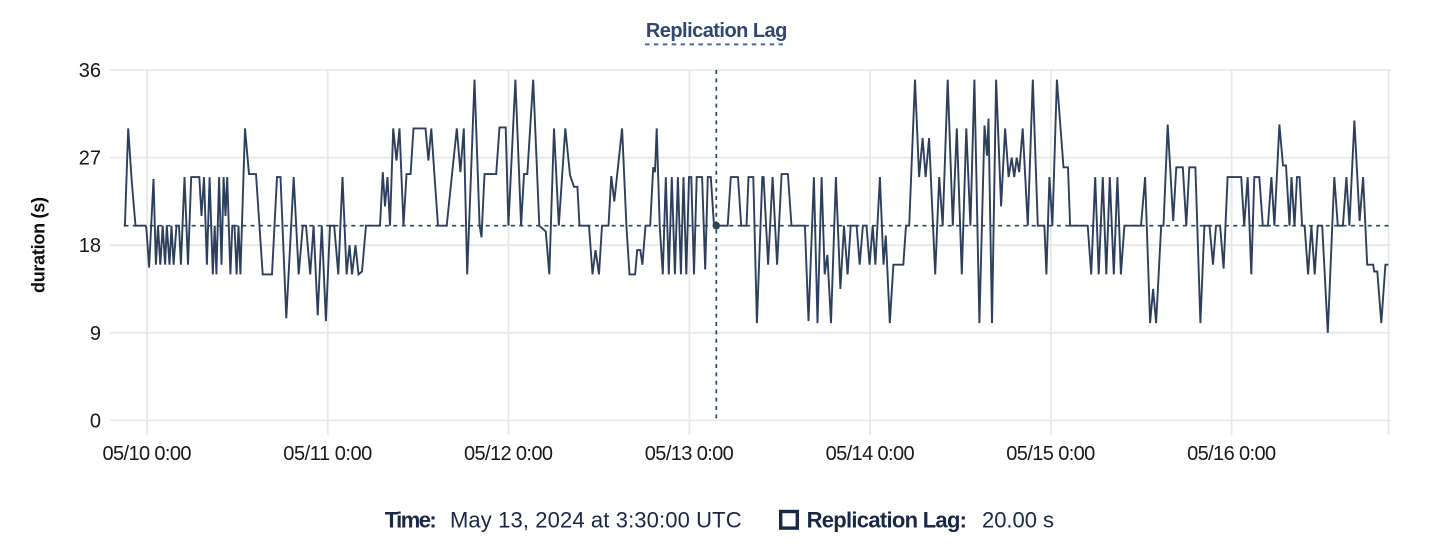  What do you see at coordinates (689, 454) in the screenshot?
I see `svg-text: 05/13 0:00` at bounding box center [689, 454].